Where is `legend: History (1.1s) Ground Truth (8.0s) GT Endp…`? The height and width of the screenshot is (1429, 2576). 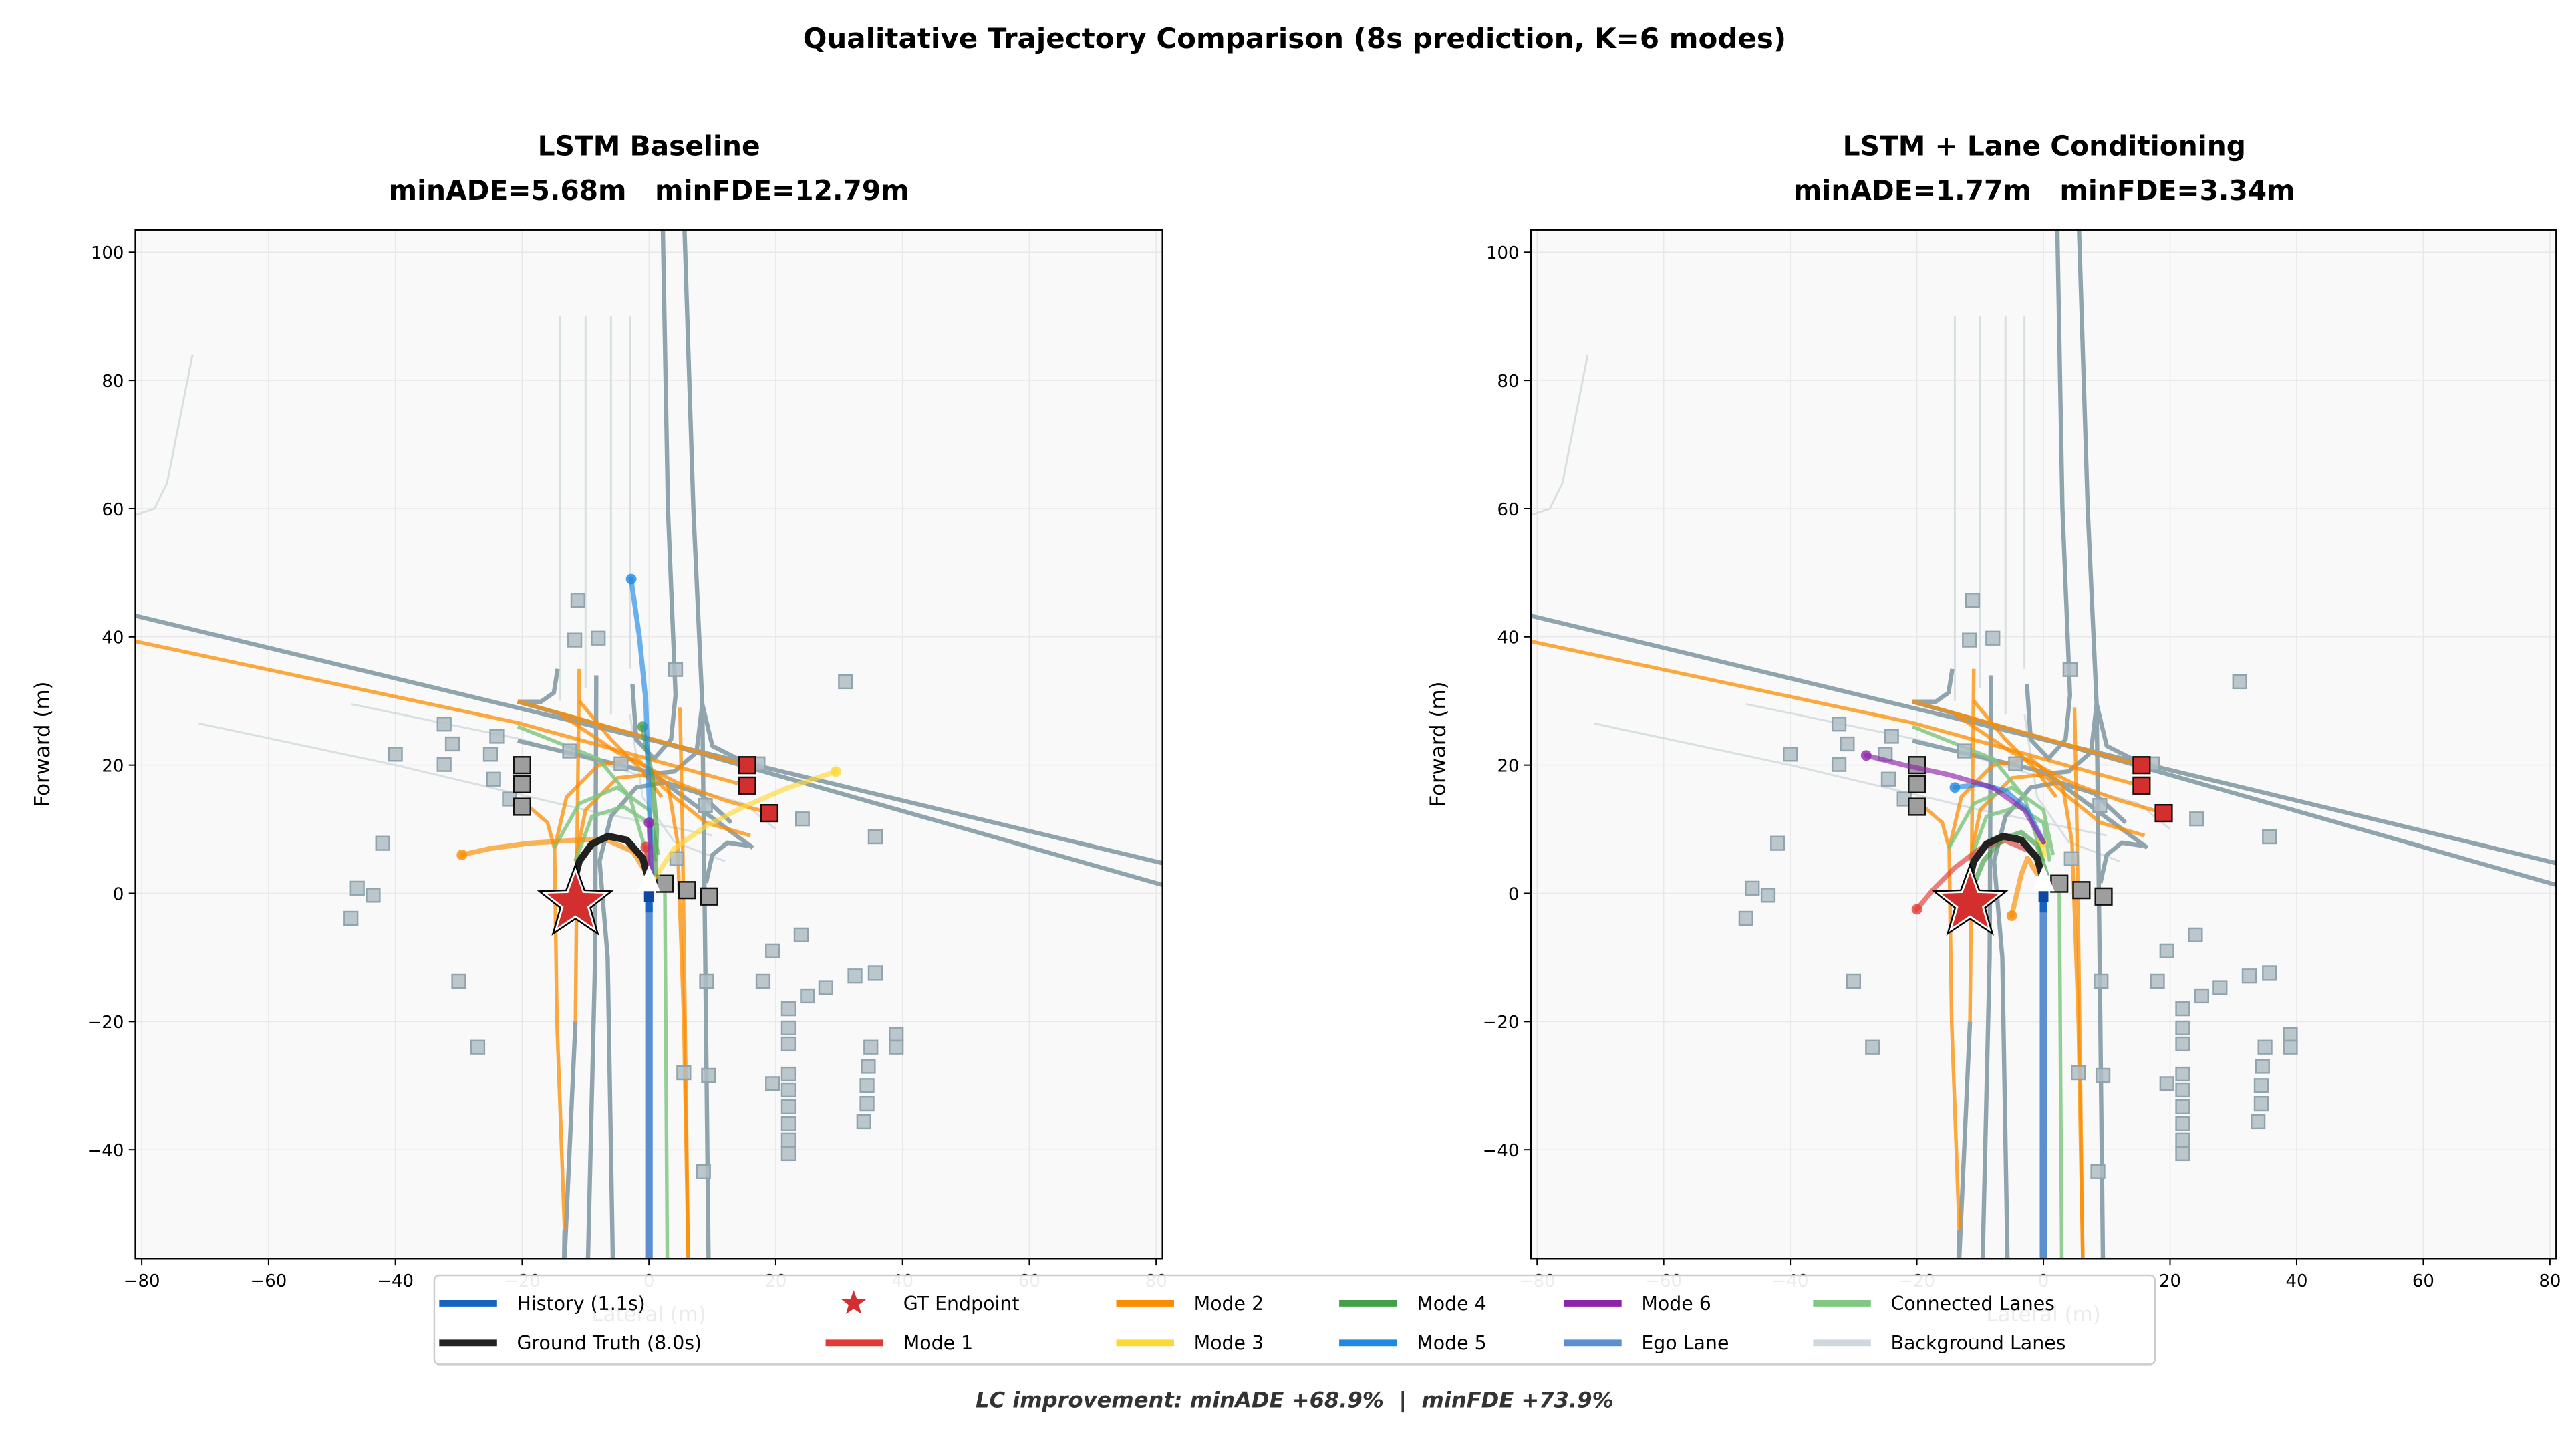
legend: History (1.1s) Ground Truth (8.0s) GT Endp… is located at coordinates (1294, 1320).